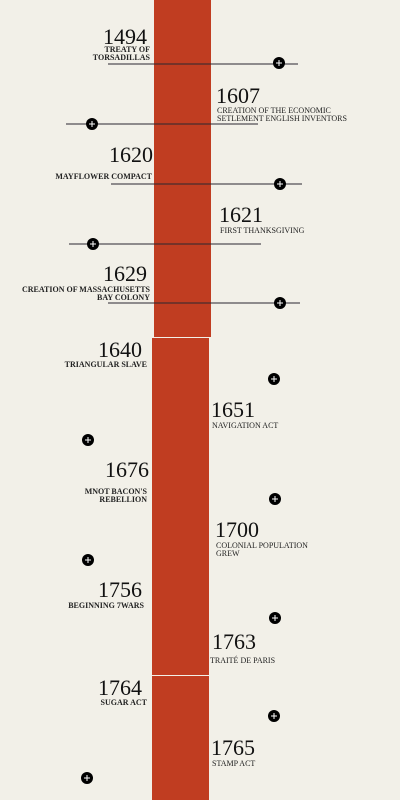 The width and height of the screenshot is (400, 800). What do you see at coordinates (125, 273) in the screenshot?
I see `event-year: 1629` at bounding box center [125, 273].